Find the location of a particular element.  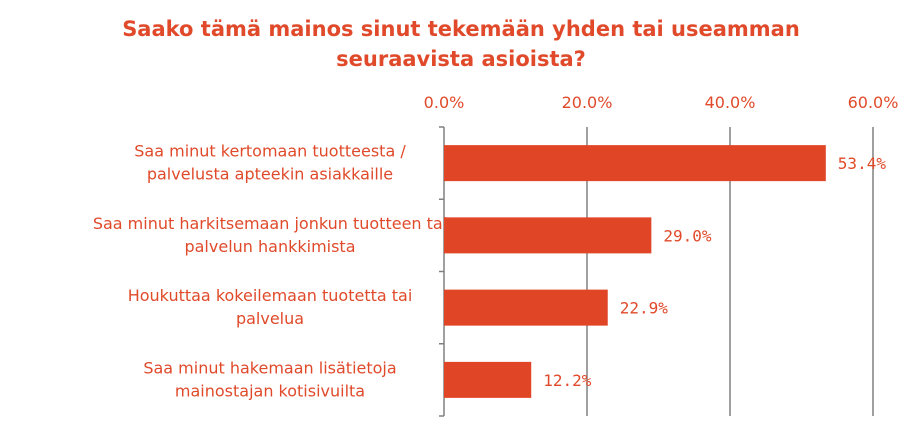

x-tick-label: 40.0% is located at coordinates (730, 102).